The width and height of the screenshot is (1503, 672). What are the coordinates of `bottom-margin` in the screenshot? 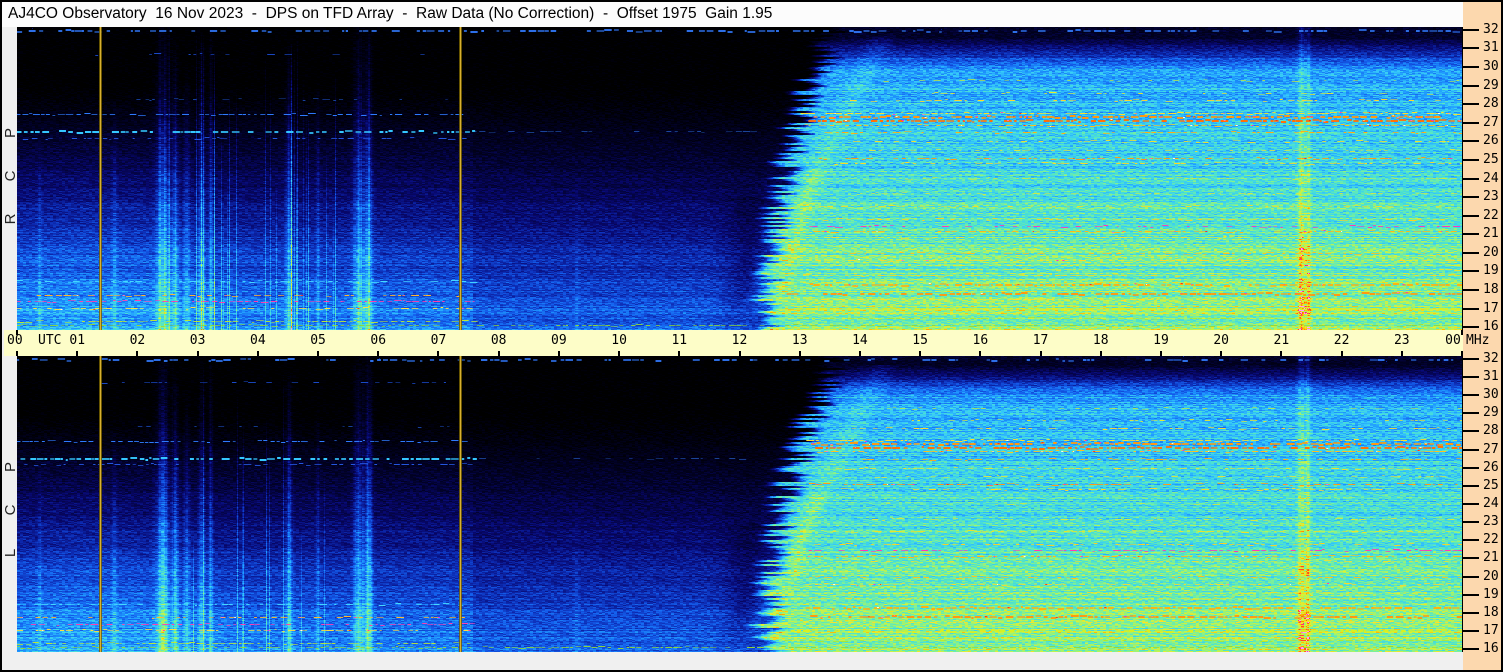 It's located at (732, 661).